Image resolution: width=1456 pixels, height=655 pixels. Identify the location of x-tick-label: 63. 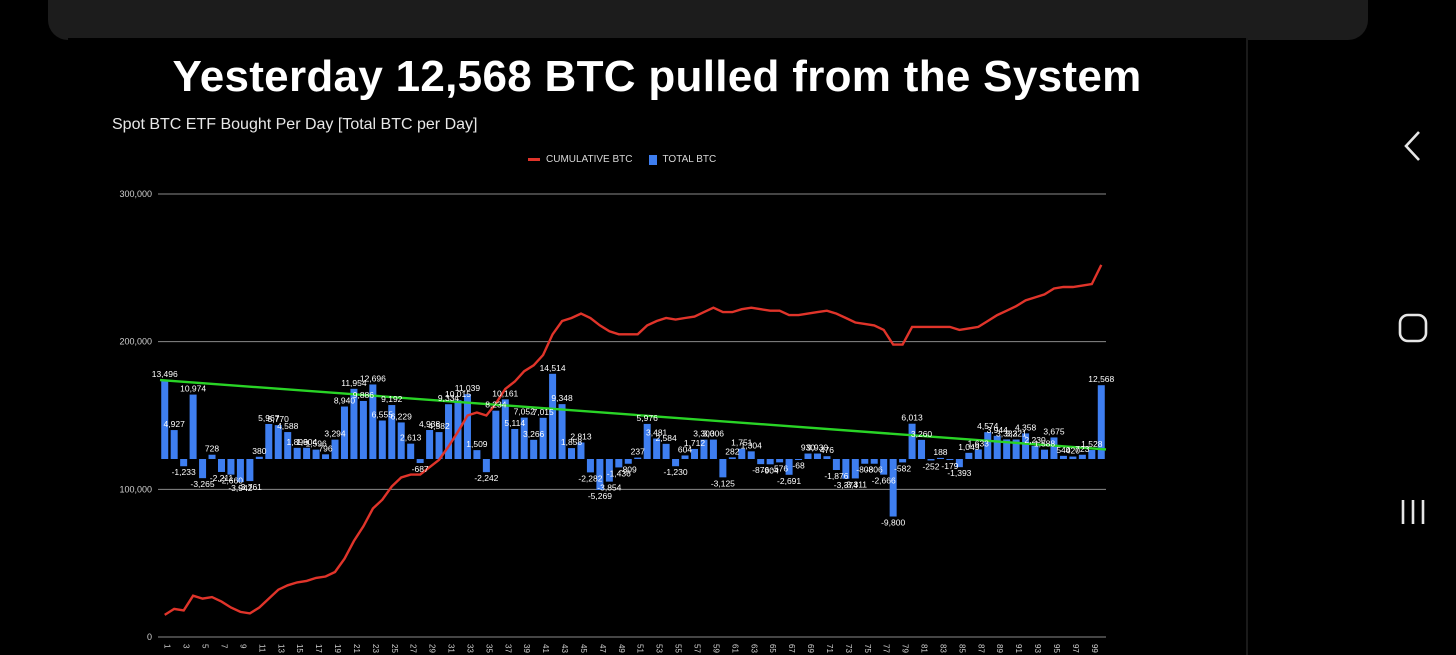
(753, 648).